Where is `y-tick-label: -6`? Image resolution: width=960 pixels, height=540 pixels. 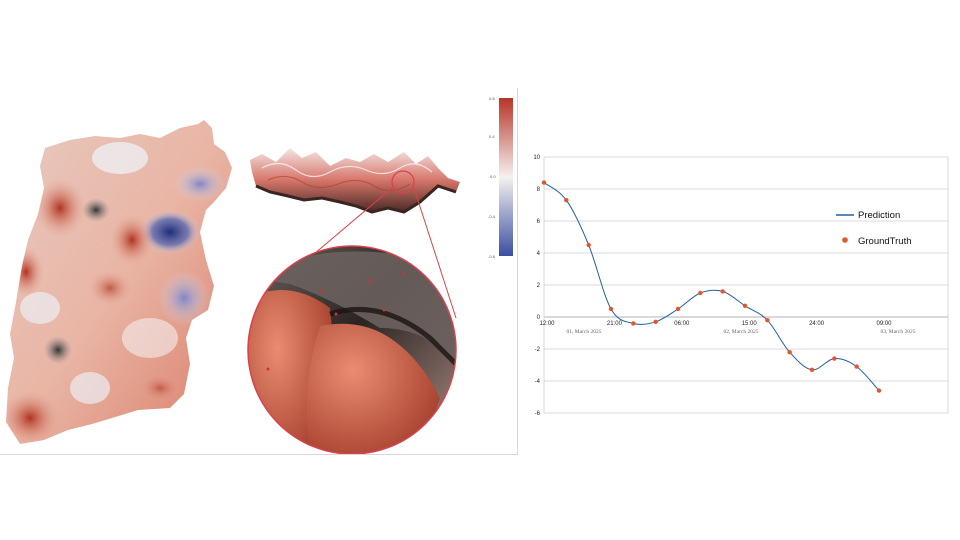 y-tick-label: -6 is located at coordinates (538, 414).